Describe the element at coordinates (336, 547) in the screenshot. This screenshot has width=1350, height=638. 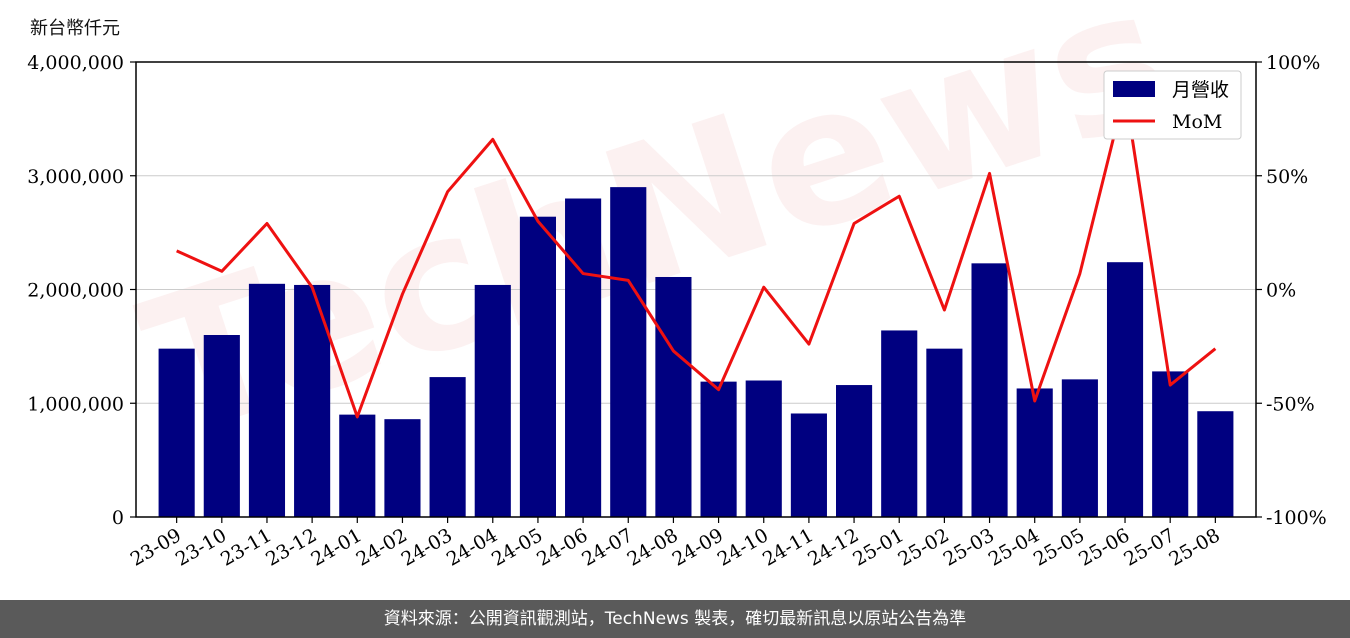
I see `x-axis-tick-label: 24-01` at that location.